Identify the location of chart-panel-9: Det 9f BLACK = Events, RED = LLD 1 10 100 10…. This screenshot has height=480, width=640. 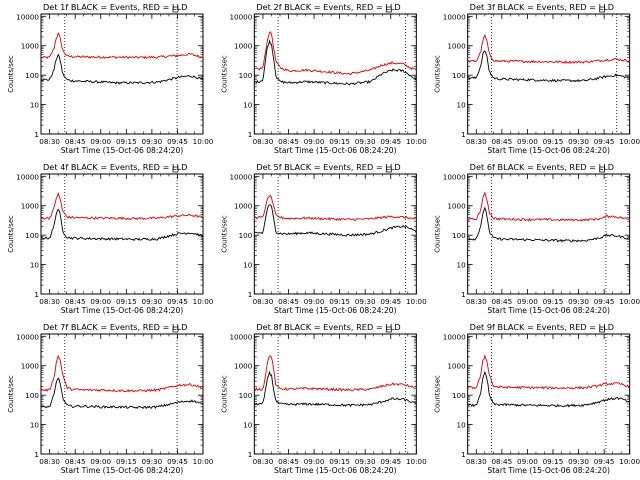
(537, 398).